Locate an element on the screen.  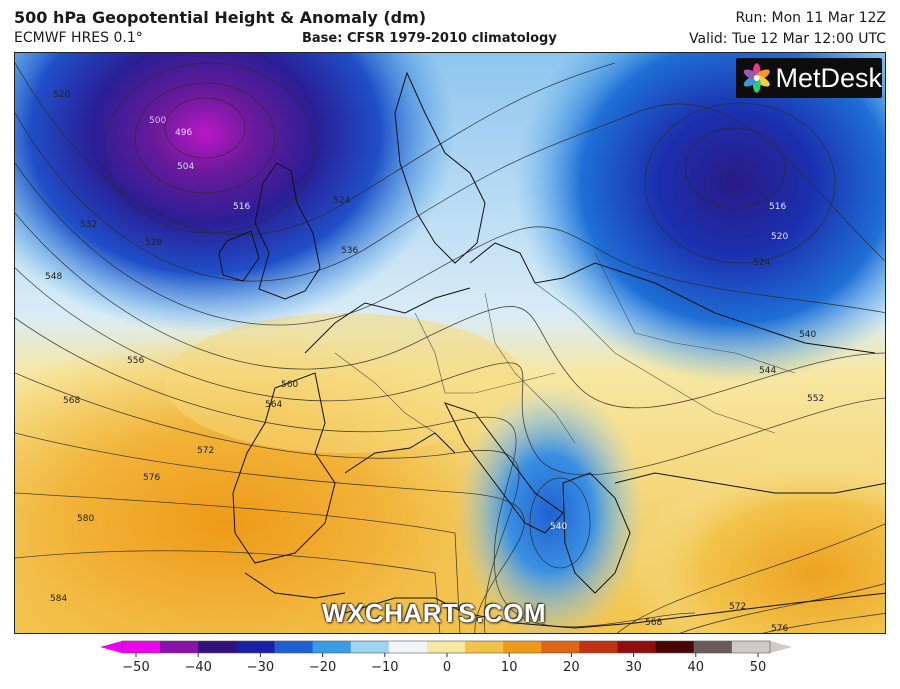
anomaly-colorbar: −50 −40 −30 −20 −10 0 10 20 30 40 50 is located at coordinates (446, 657).